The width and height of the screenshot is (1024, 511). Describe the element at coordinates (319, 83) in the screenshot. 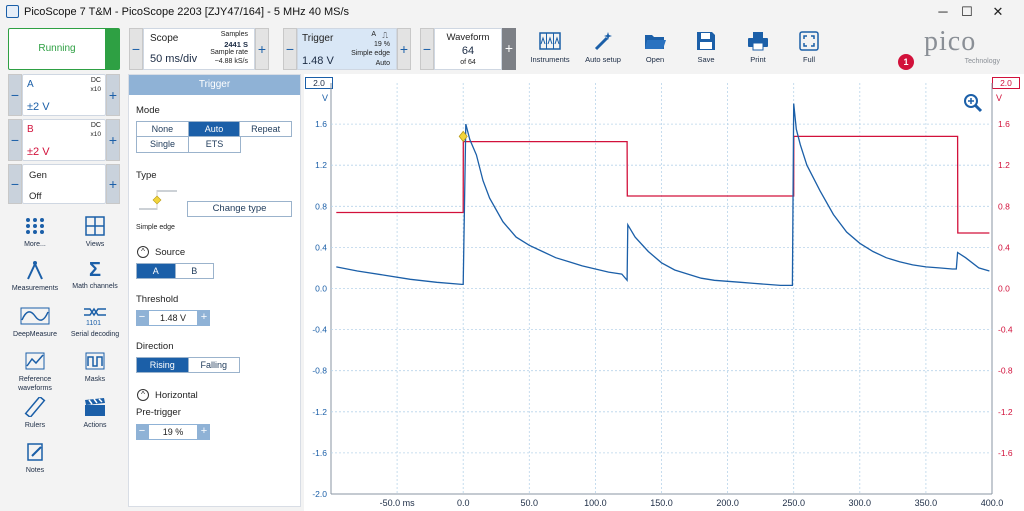

I see `y-left-range-box: 2.0` at that location.